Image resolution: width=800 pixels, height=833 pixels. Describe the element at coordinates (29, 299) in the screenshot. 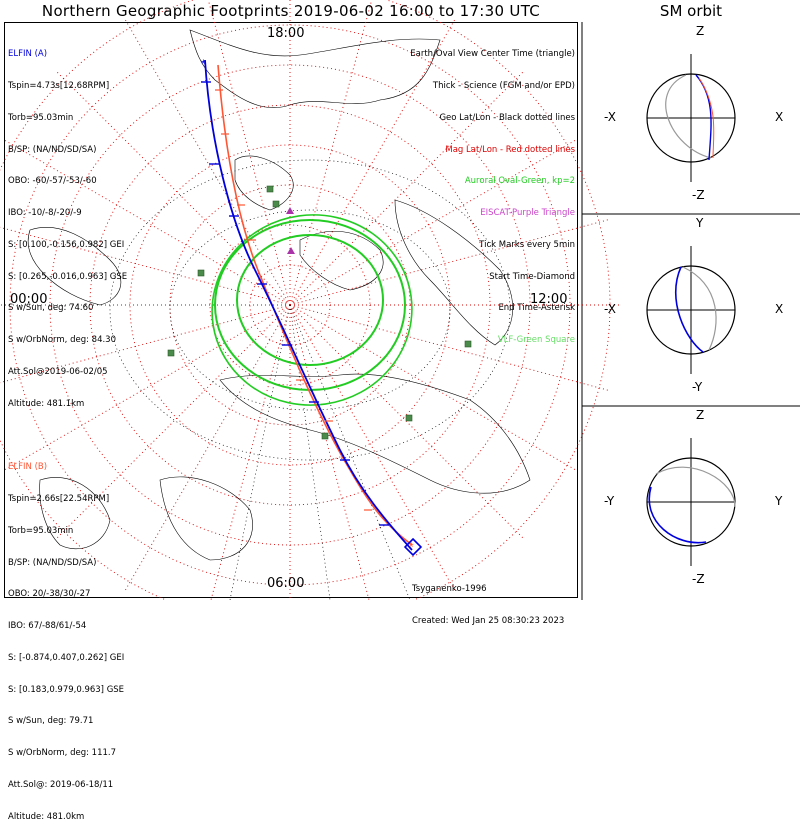

I see `hour-label-left: 00:00` at that location.